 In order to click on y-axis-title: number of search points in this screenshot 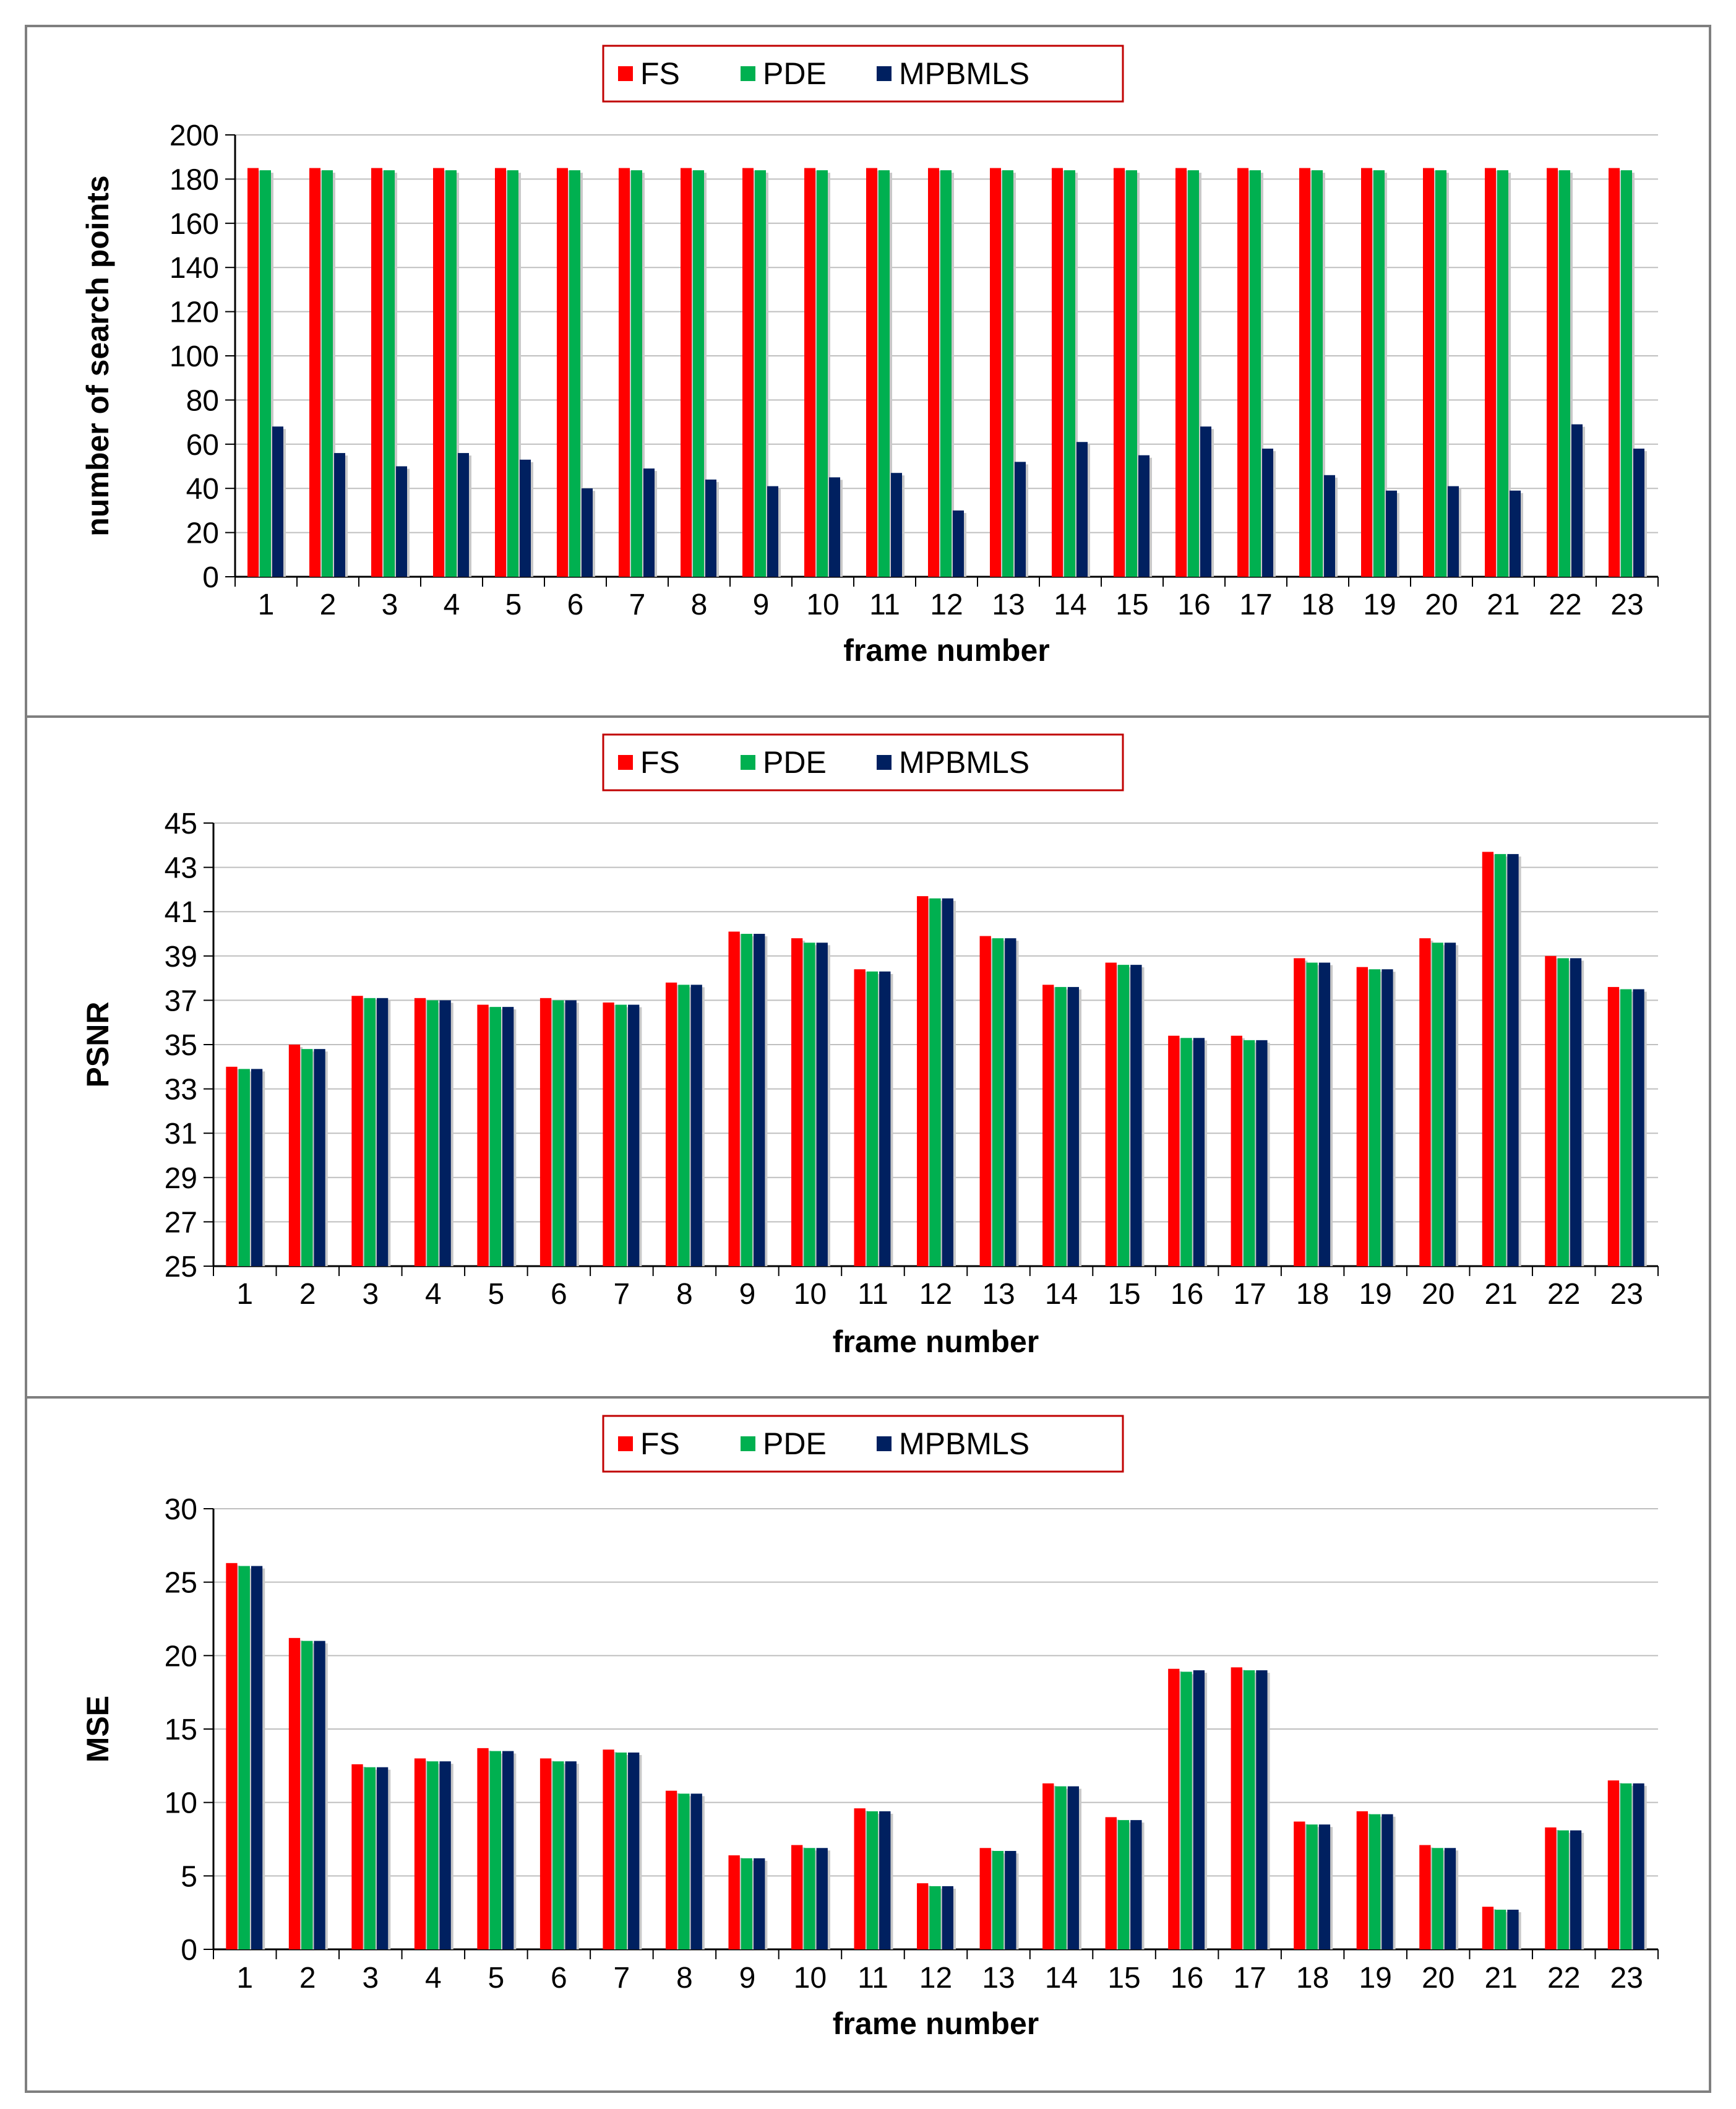, I will do `click(97, 356)`.